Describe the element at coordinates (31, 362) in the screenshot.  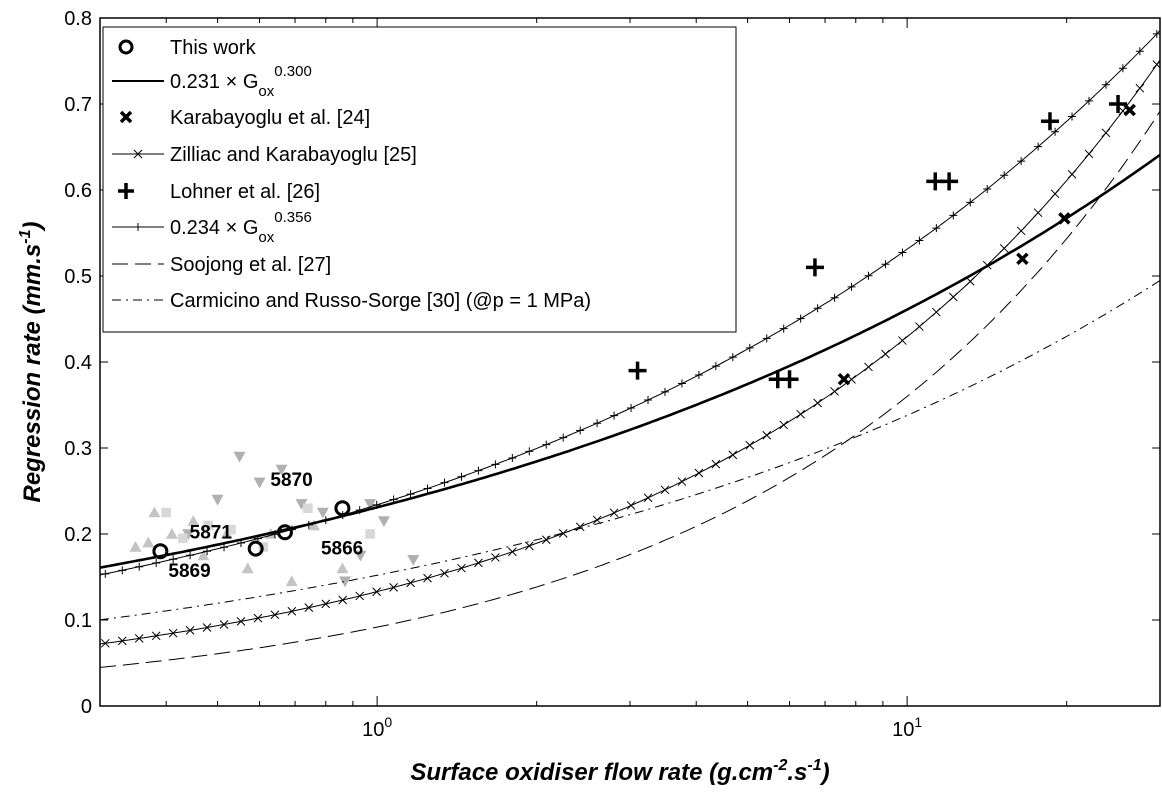
I see `y-axis-title: Regression rate (mm.s-1)` at that location.